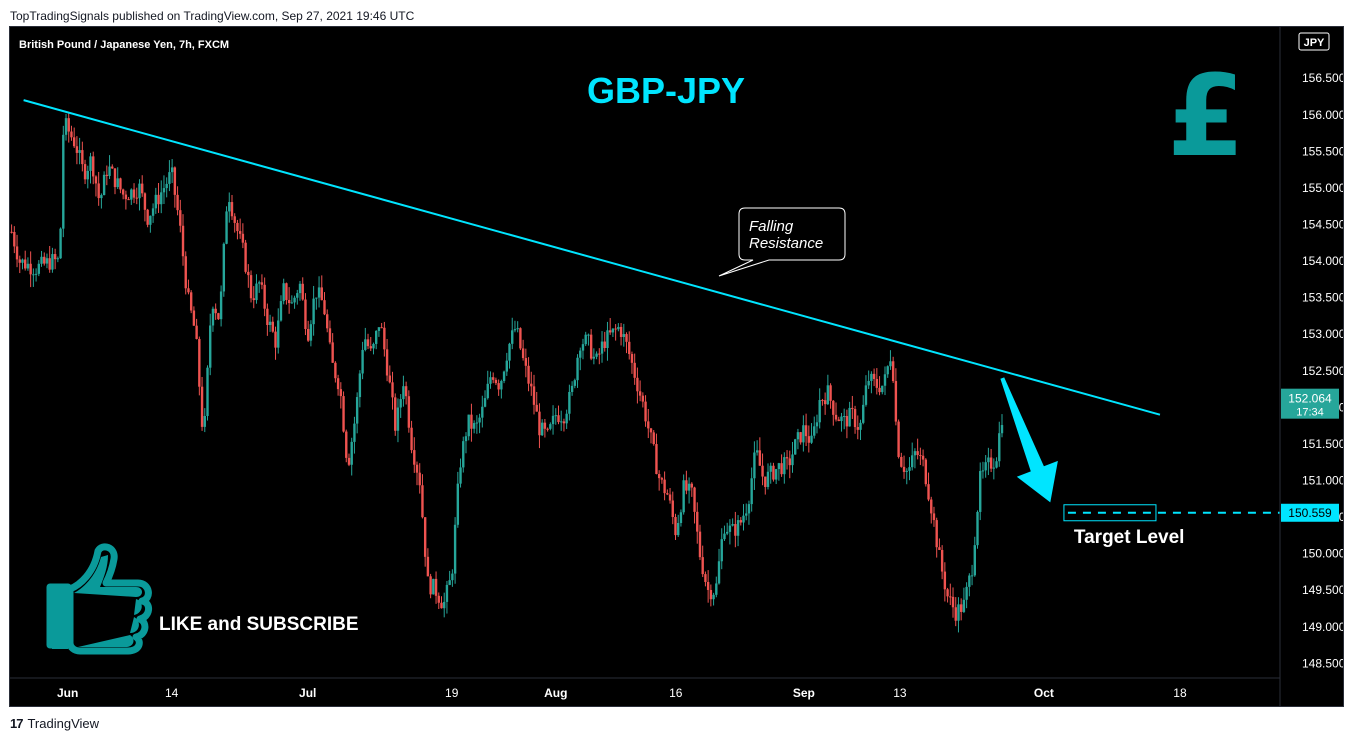  Describe the element at coordinates (1310, 513) in the screenshot. I see `target-price-value: 150.559` at that location.